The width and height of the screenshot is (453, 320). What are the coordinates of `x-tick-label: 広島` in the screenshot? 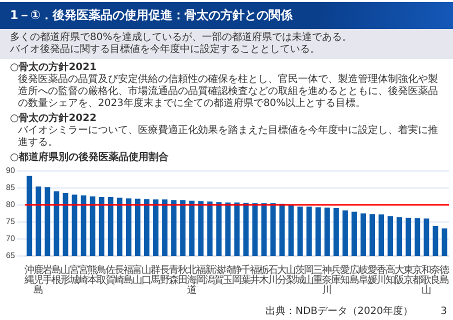 It's located at (354, 275).